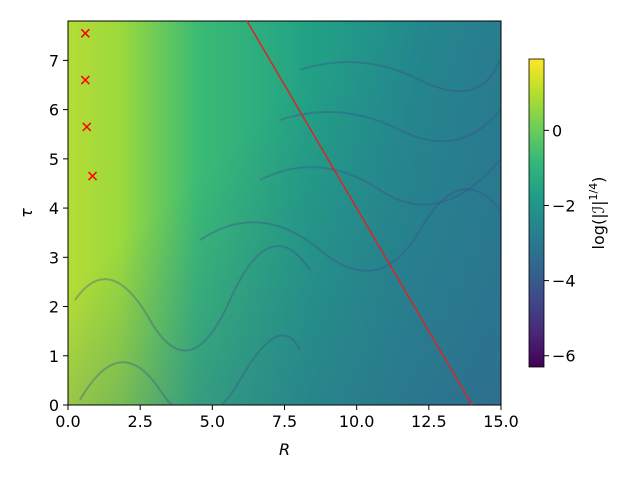  Describe the element at coordinates (598, 225) in the screenshot. I see `colorbar-label-base: log(|ℐ|` at that location.